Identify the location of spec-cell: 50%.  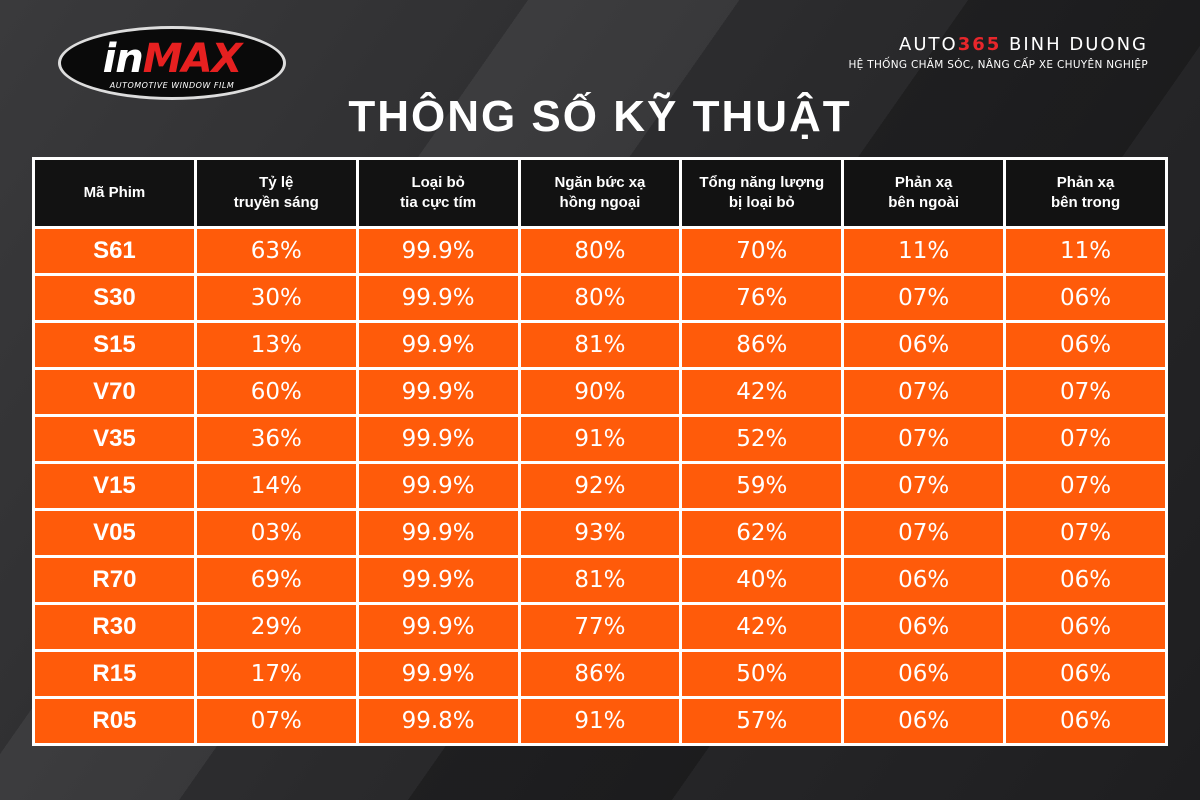
(762, 674).